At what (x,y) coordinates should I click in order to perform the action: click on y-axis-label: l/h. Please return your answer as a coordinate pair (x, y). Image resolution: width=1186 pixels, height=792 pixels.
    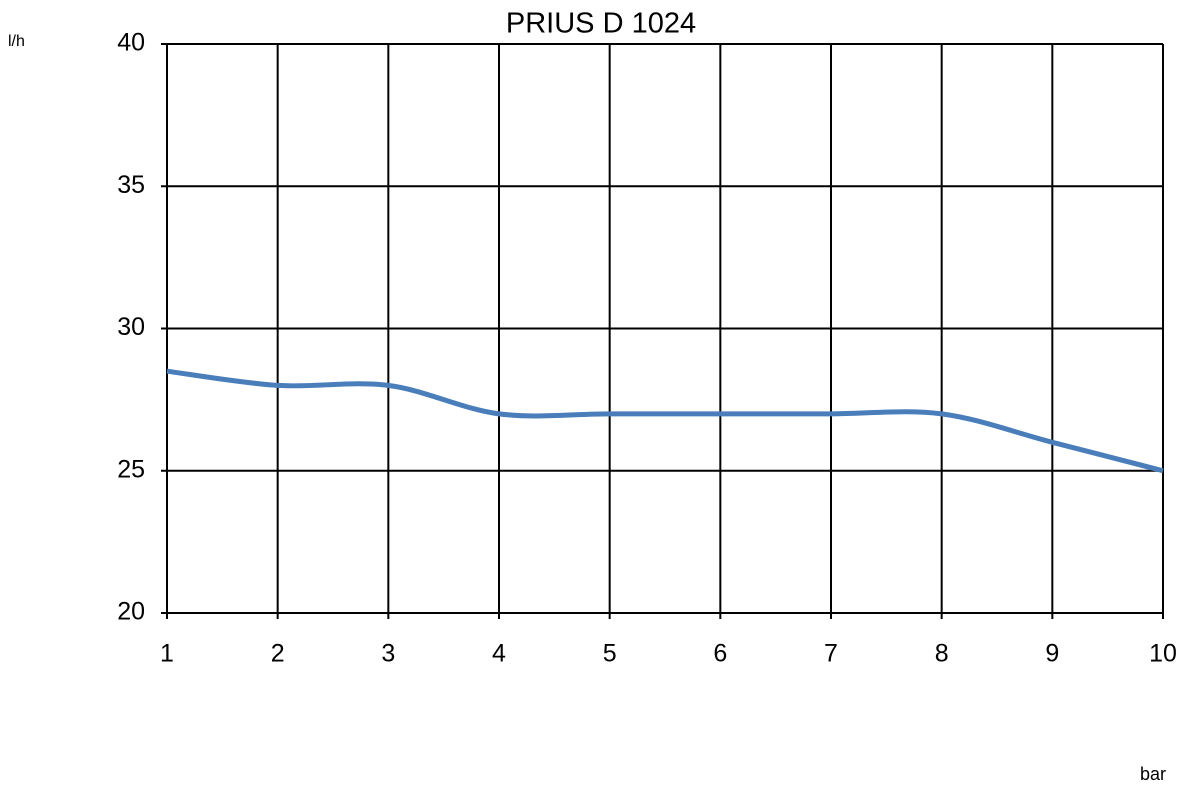
    Looking at the image, I should click on (16, 41).